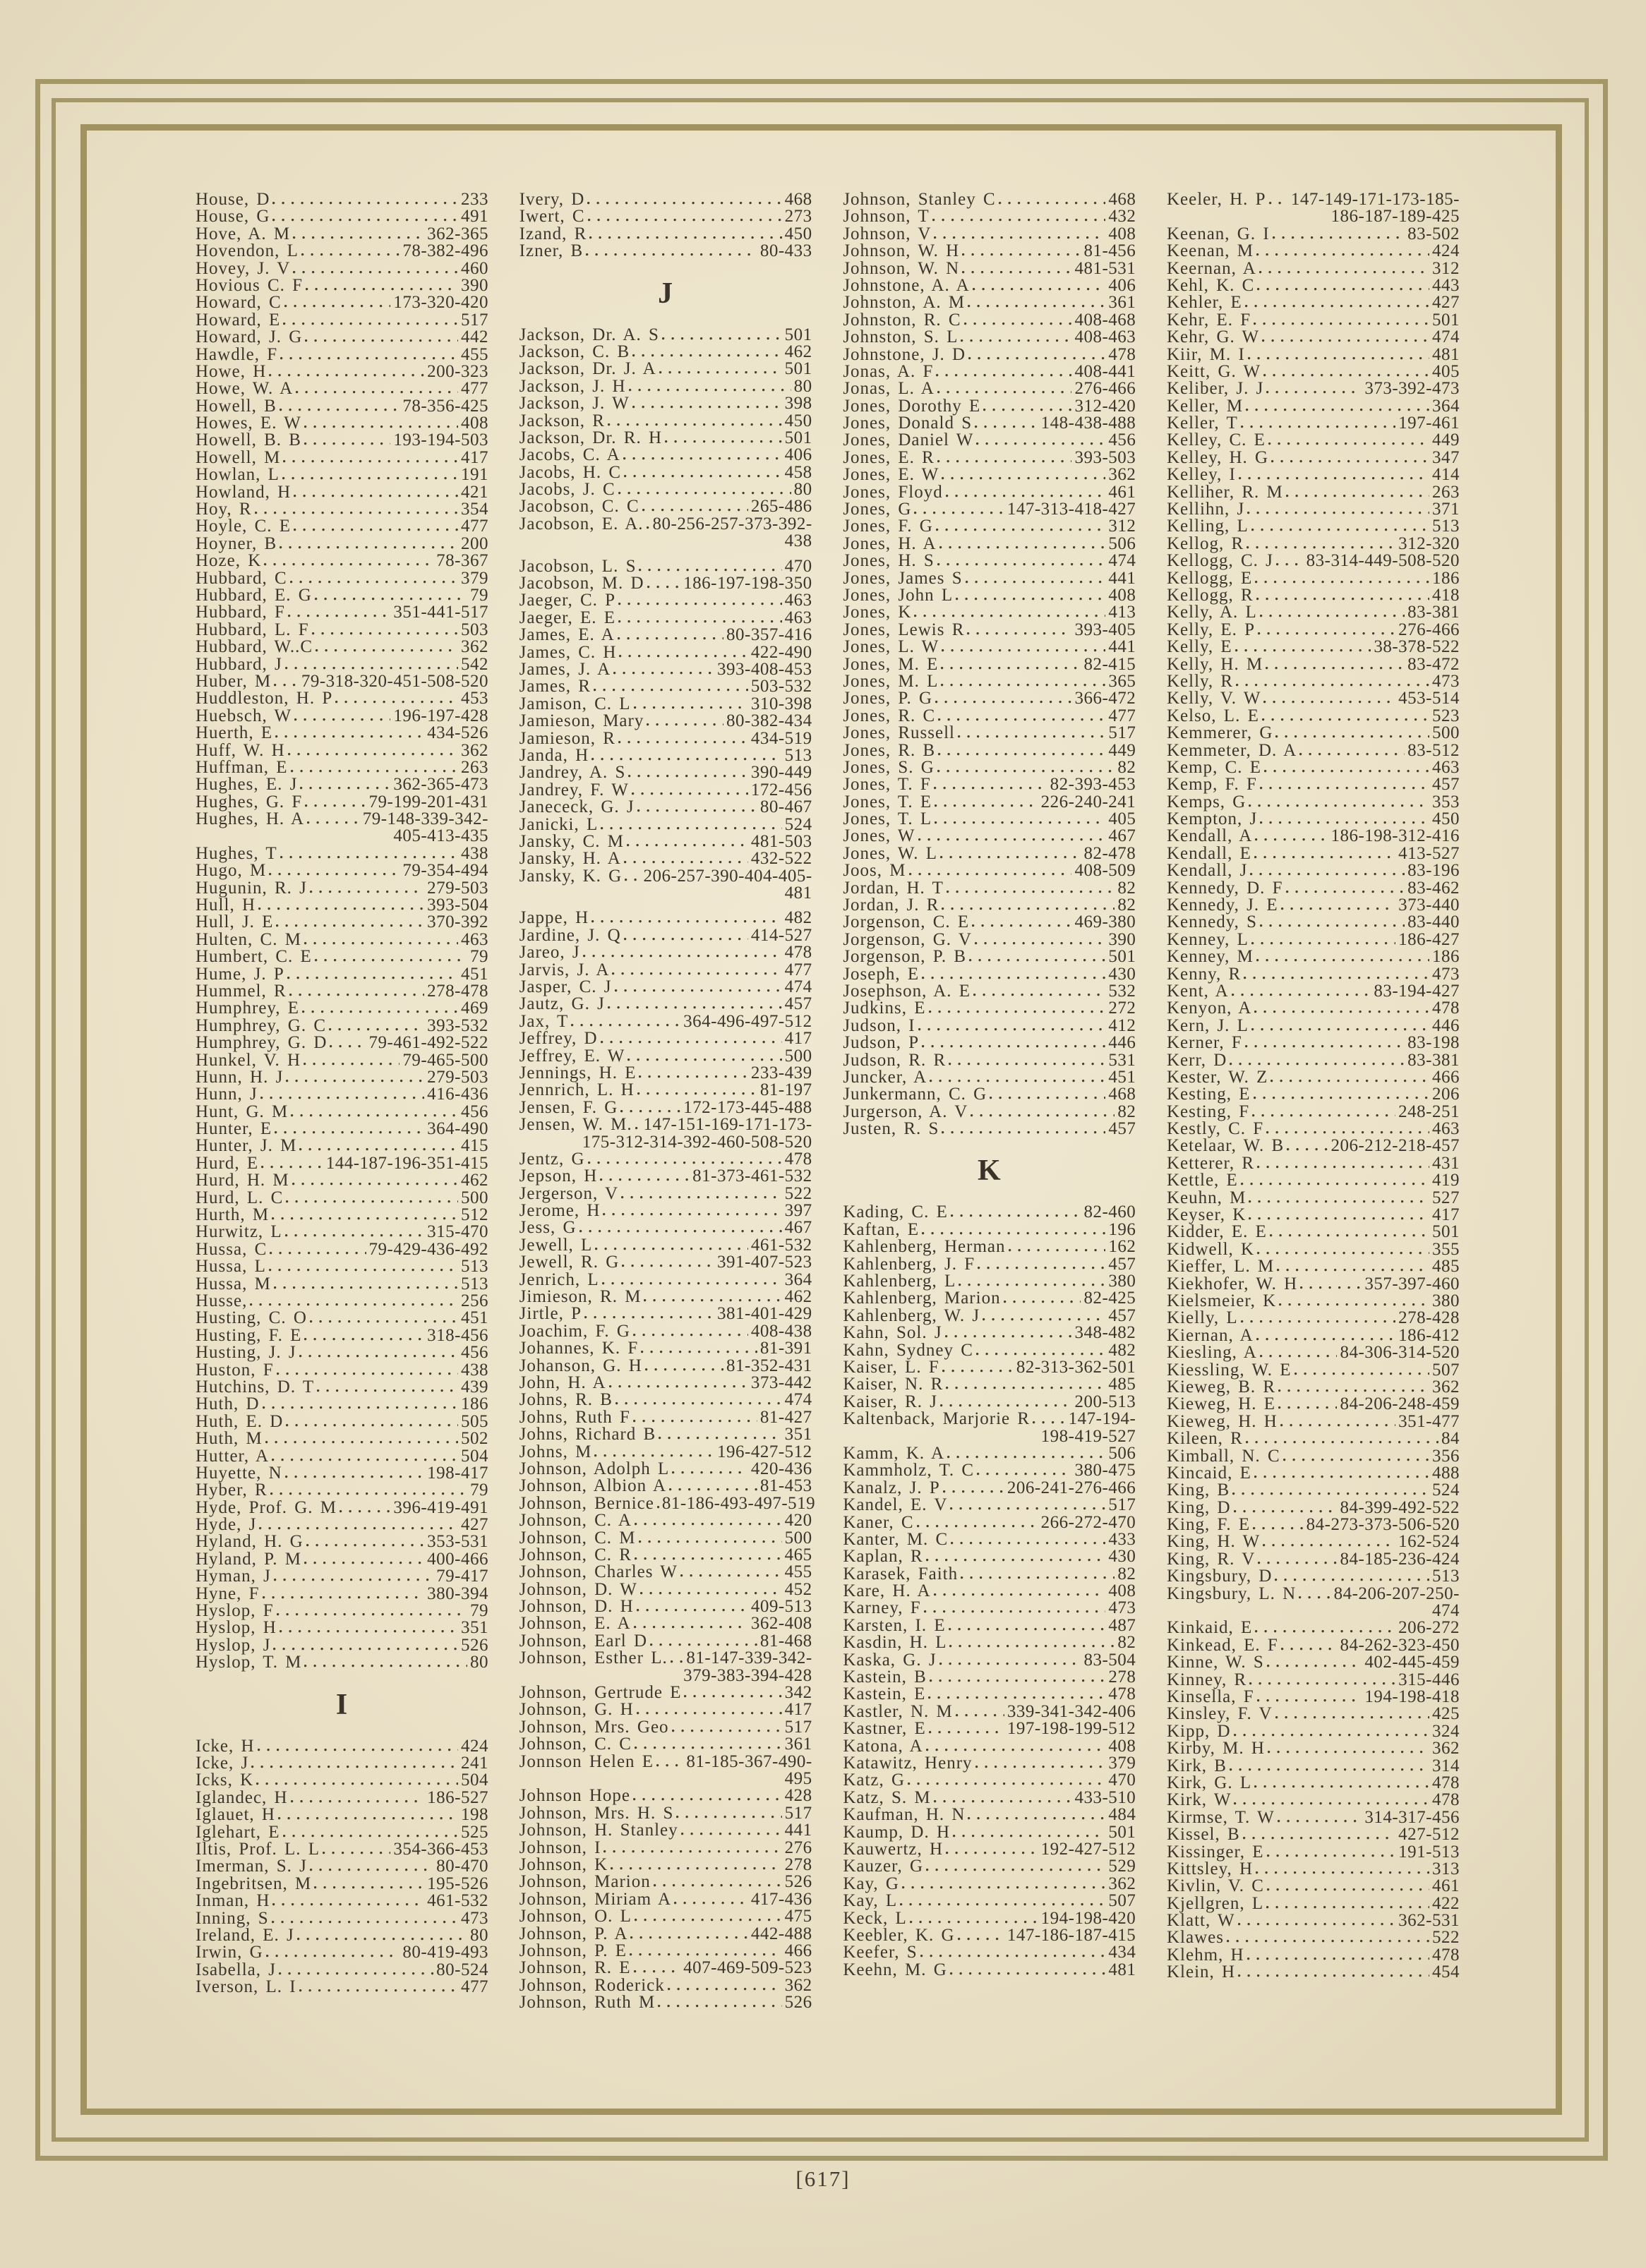  What do you see at coordinates (666, 1297) in the screenshot?
I see `index-entry: Jimieson, R. M 462` at bounding box center [666, 1297].